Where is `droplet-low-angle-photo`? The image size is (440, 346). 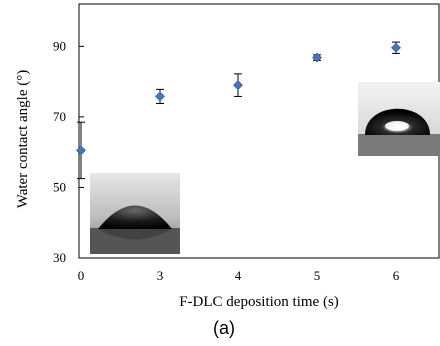 droplet-low-angle-photo is located at coordinates (135, 213).